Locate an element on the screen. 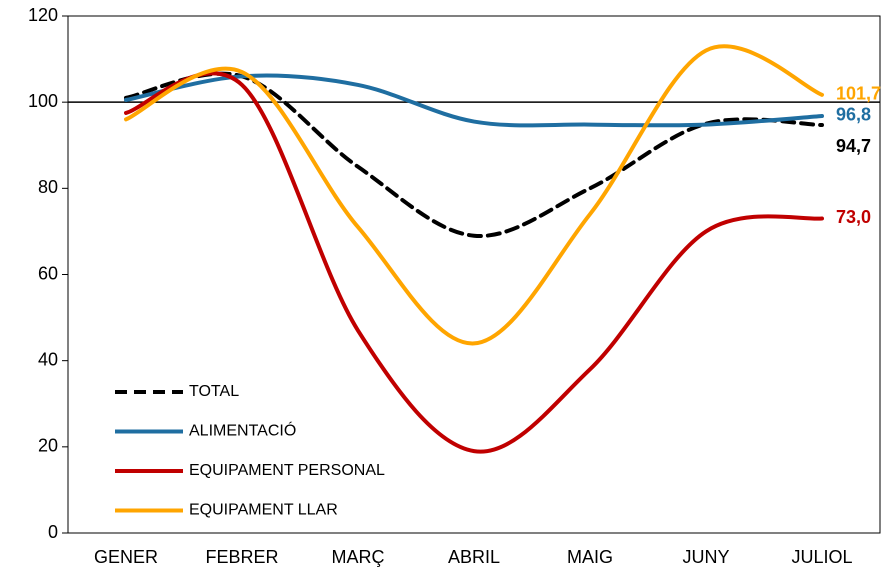 Image resolution: width=888 pixels, height=574 pixels. y-tick-label: 20 is located at coordinates (48, 446).